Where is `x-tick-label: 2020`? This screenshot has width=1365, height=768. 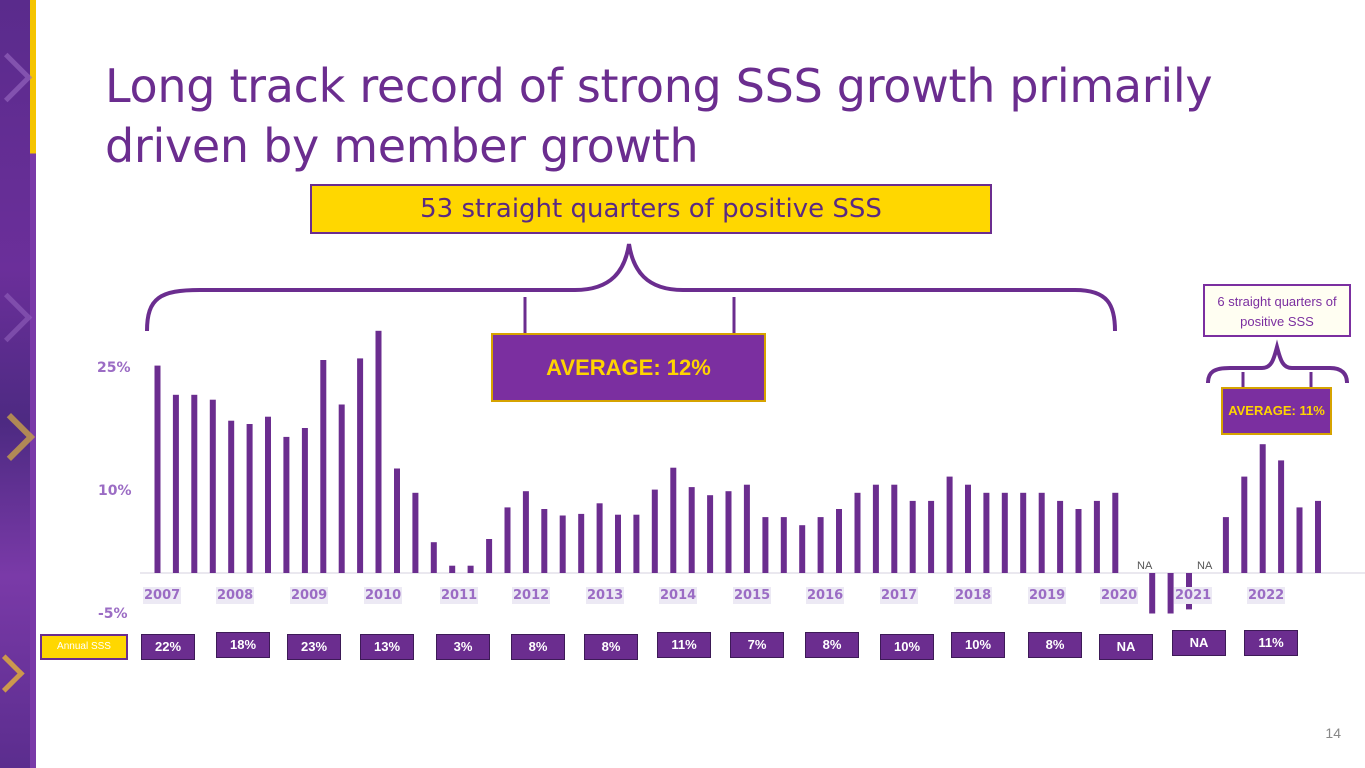
x-tick-label: 2020 is located at coordinates (1119, 595).